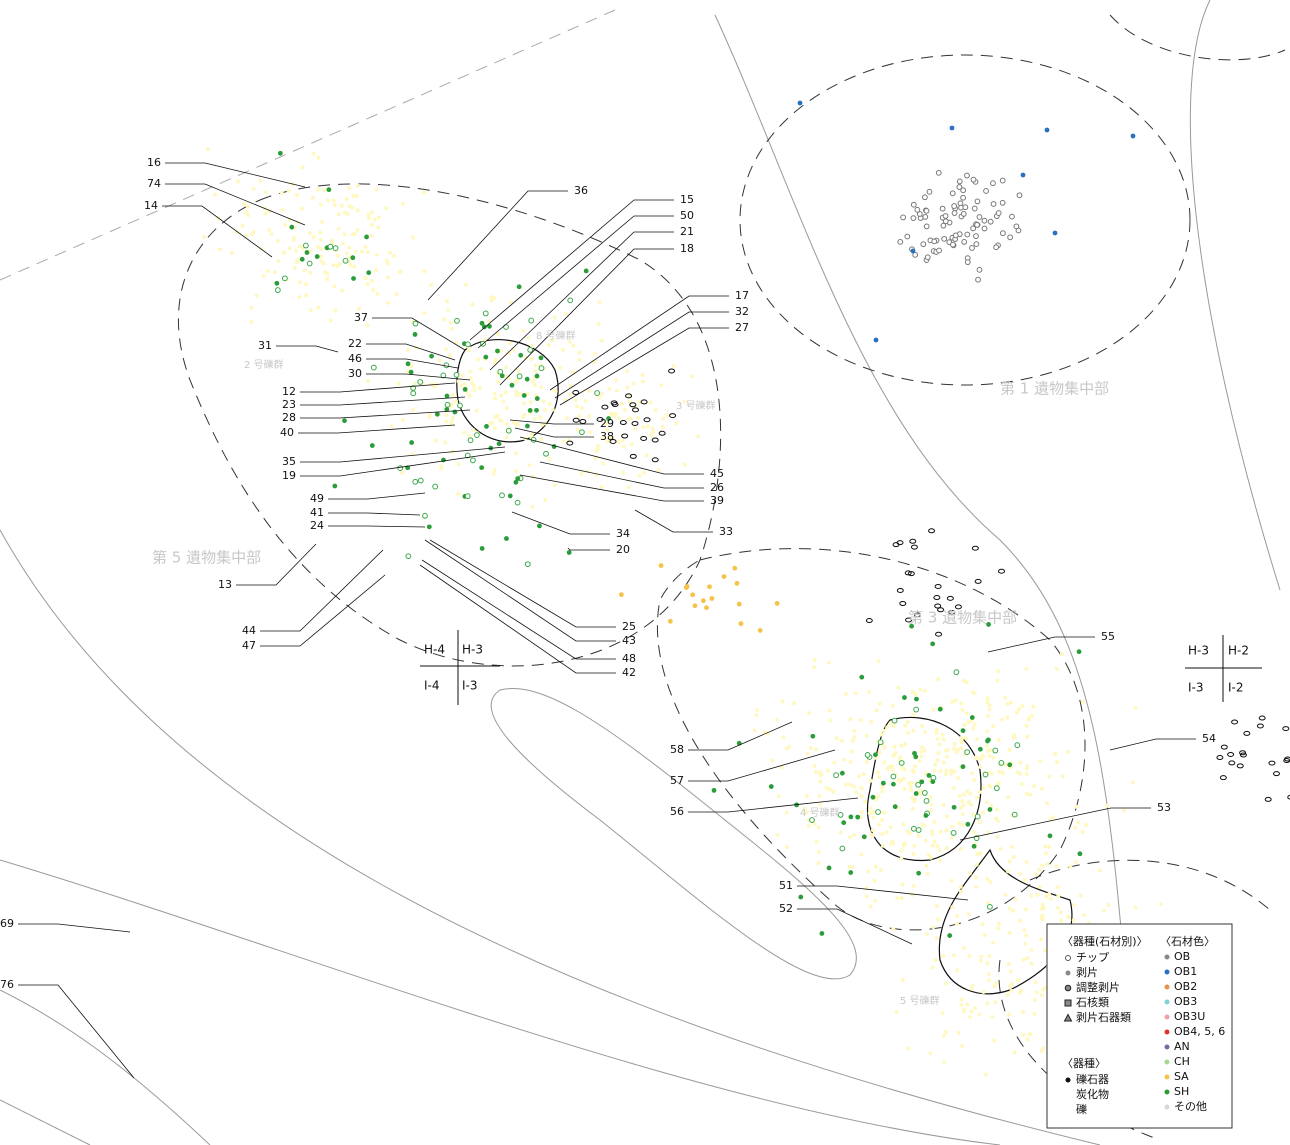 Image resolution: width=1290 pixels, height=1145 pixels. What do you see at coordinates (1134, 1000) in the screenshot?
I see `outline` at bounding box center [1134, 1000].